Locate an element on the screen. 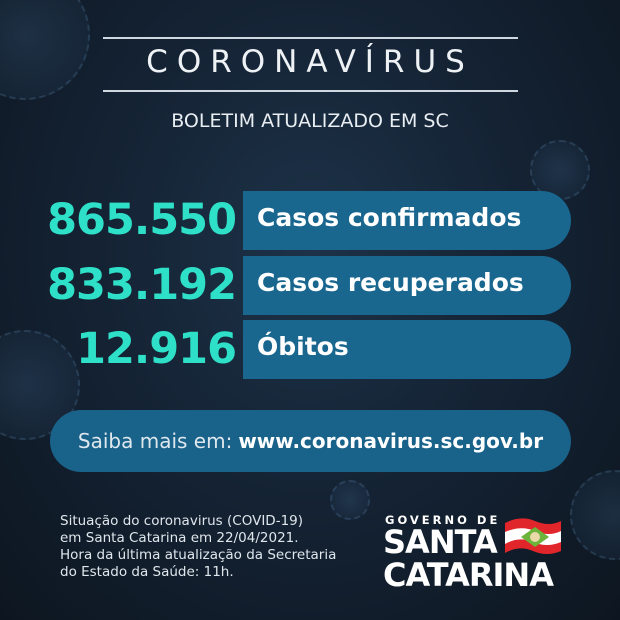 This screenshot has width=620, height=620. stat-label: Óbitos is located at coordinates (303, 346).